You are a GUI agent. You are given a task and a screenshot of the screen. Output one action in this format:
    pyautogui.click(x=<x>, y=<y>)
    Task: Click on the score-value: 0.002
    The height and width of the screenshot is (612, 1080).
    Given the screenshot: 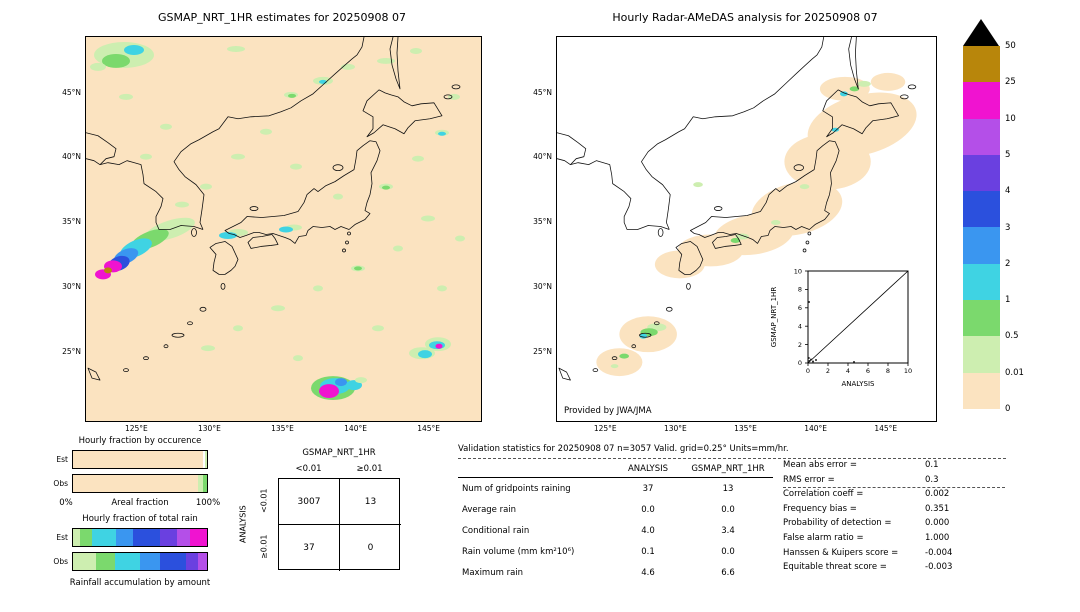 What is the action you would take?
    pyautogui.click(x=937, y=494)
    